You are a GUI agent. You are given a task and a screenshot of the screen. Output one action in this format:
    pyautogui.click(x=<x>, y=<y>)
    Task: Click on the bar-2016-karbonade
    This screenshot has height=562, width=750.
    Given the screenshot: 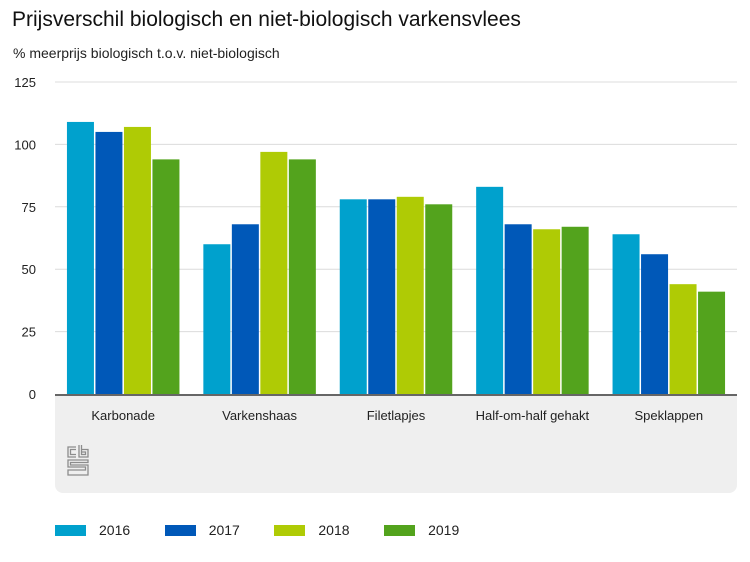 What is the action you would take?
    pyautogui.click(x=80, y=257)
    